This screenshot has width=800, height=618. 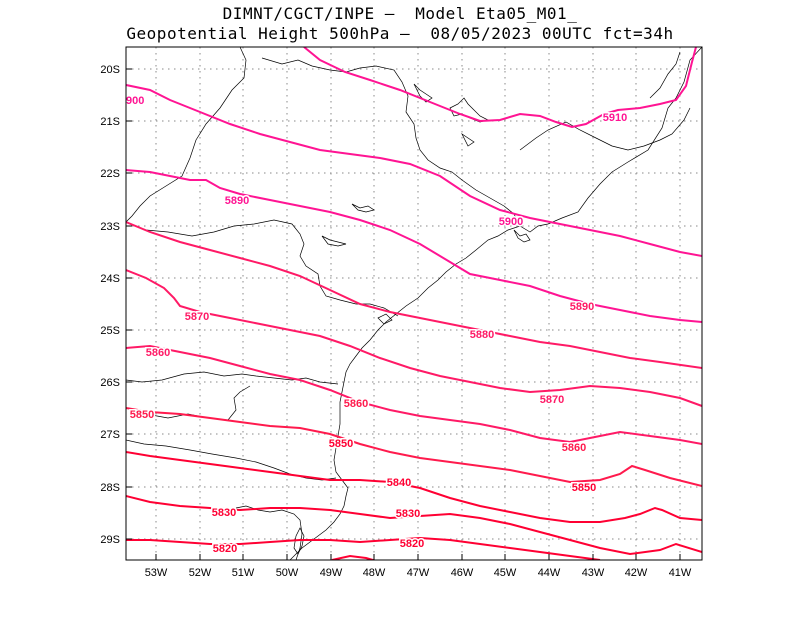 What do you see at coordinates (522, 236) in the screenshot?
I see `guanabara-bay` at bounding box center [522, 236].